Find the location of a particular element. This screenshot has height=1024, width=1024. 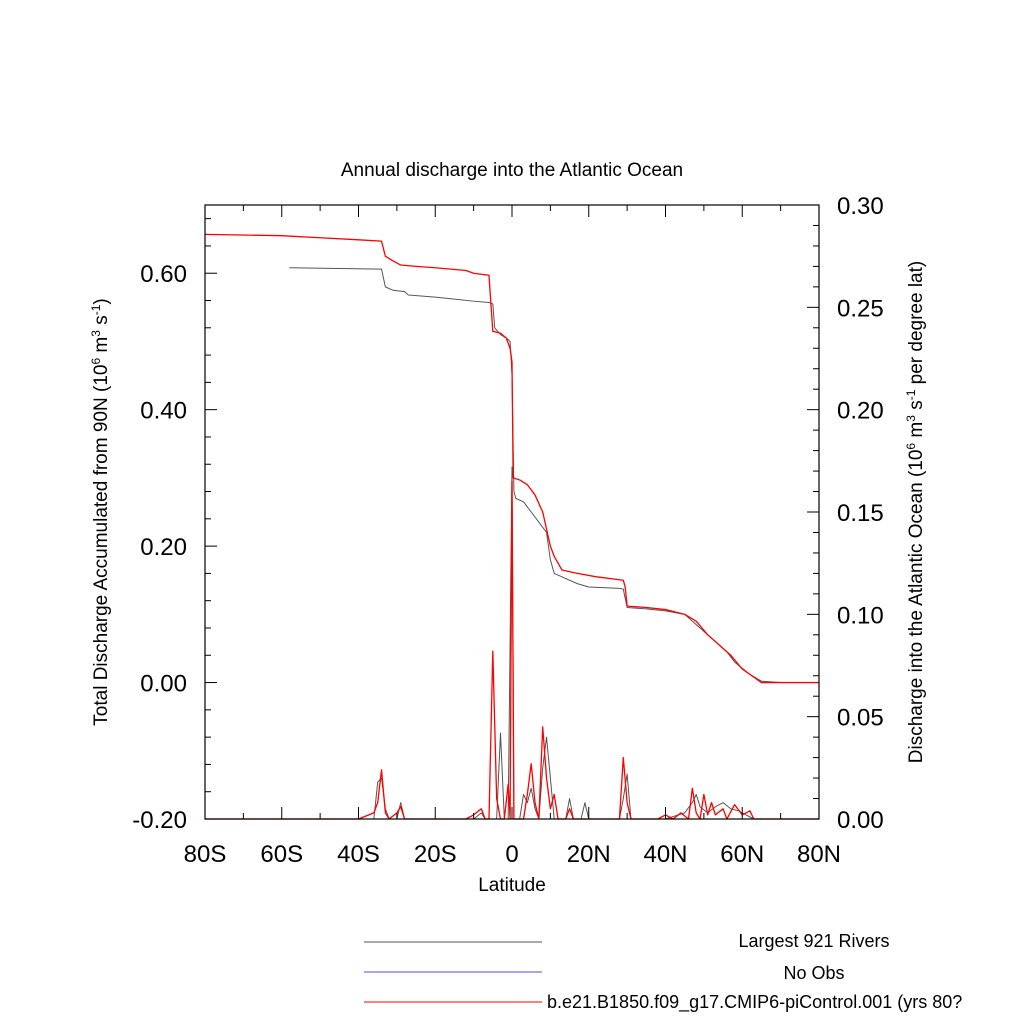

left-tick-label: 0.00 is located at coordinates (163, 684).